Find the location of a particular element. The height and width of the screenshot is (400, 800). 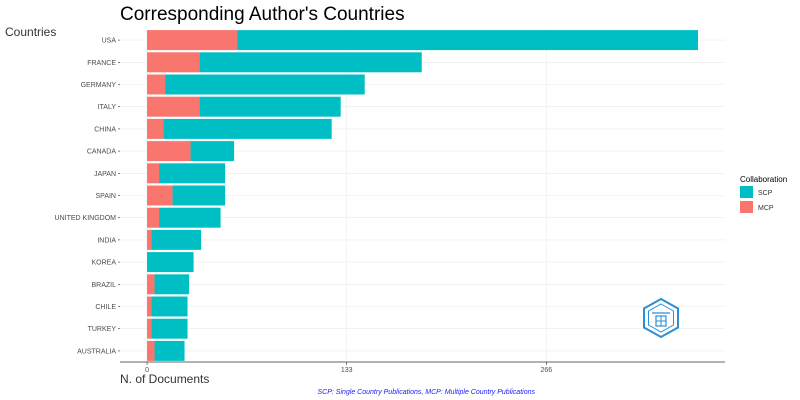

bar-scp-usa is located at coordinates (467, 40).